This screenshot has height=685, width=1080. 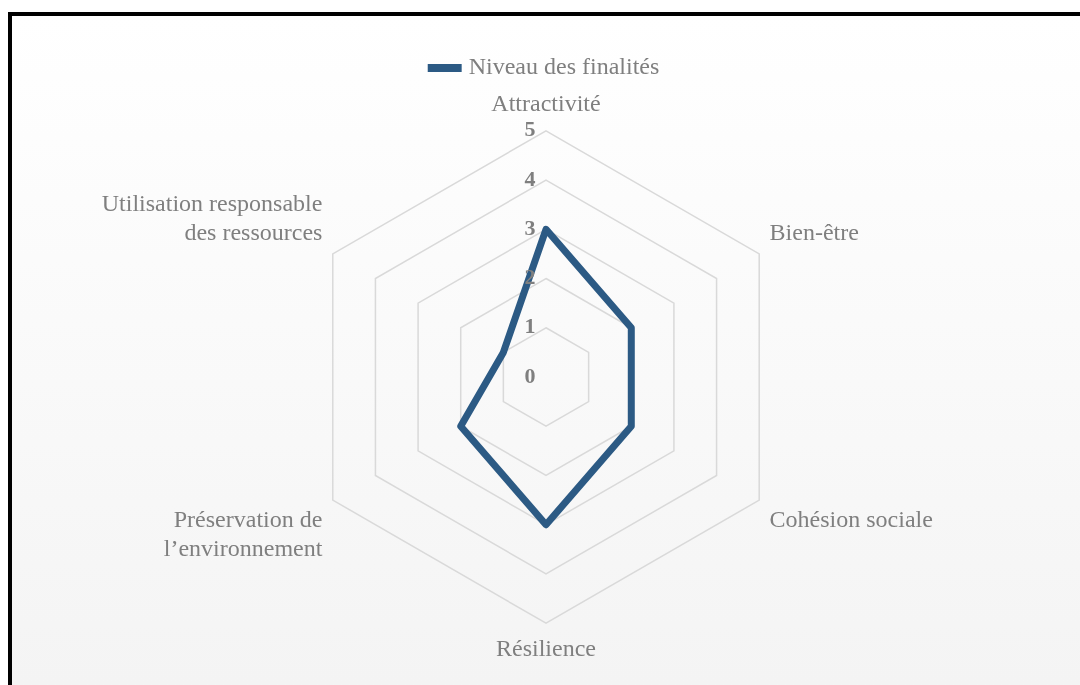 What do you see at coordinates (530, 375) in the screenshot?
I see `y-tick-label: 0` at bounding box center [530, 375].